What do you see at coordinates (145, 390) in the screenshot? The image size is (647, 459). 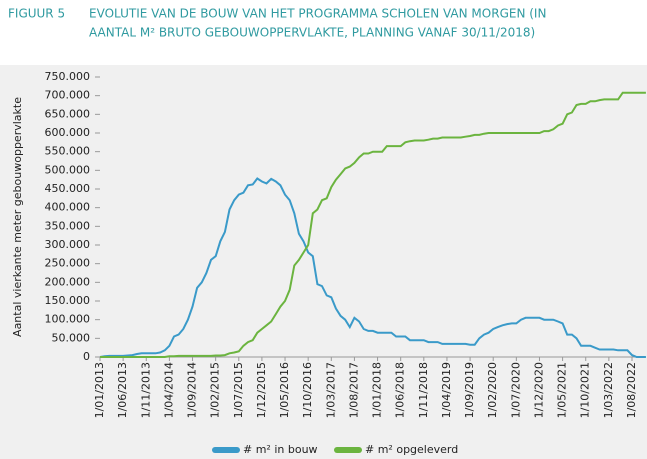 I see `x-tick-label: 1/11/2013` at bounding box center [145, 390].